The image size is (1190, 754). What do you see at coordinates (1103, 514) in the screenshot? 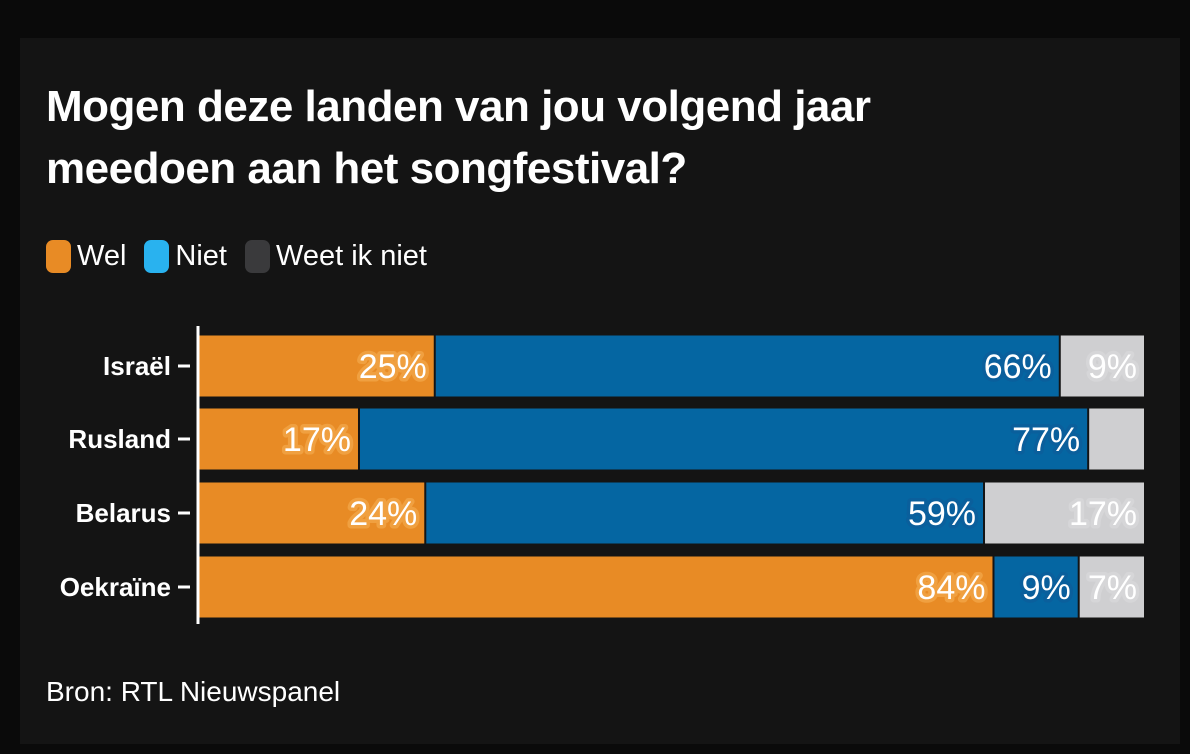
I see `data-label-belarus-weet-ik-niet: 17%` at bounding box center [1103, 514].